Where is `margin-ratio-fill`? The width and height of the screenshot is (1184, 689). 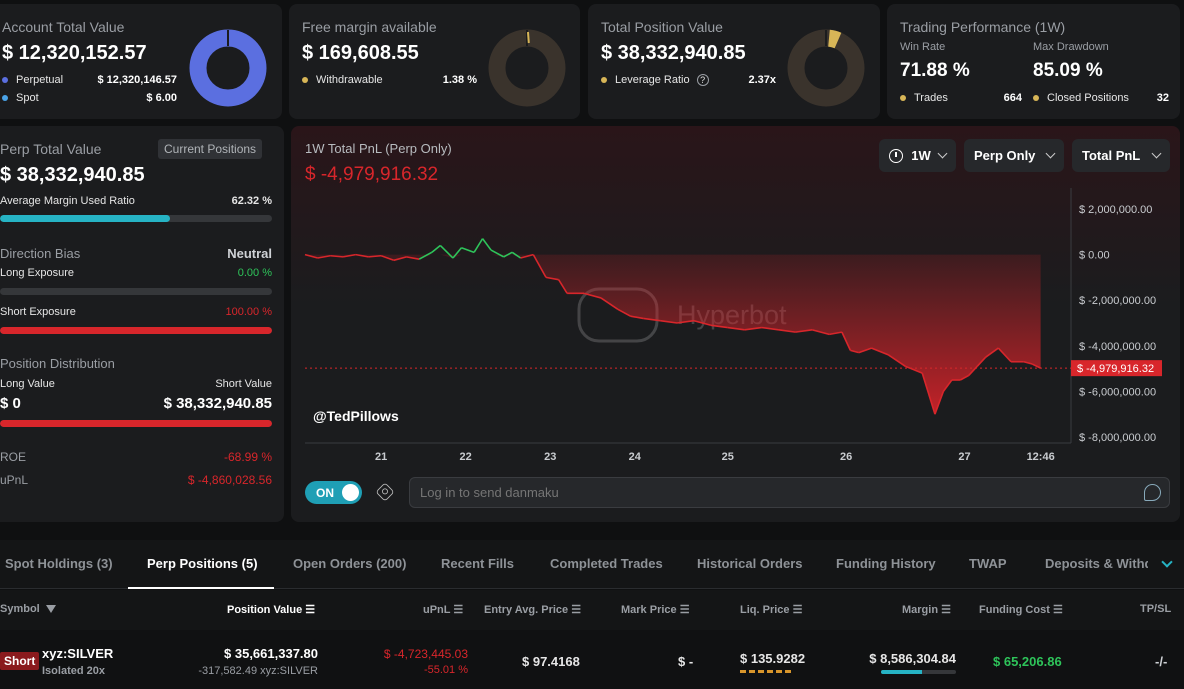 margin-ratio-fill is located at coordinates (85, 218).